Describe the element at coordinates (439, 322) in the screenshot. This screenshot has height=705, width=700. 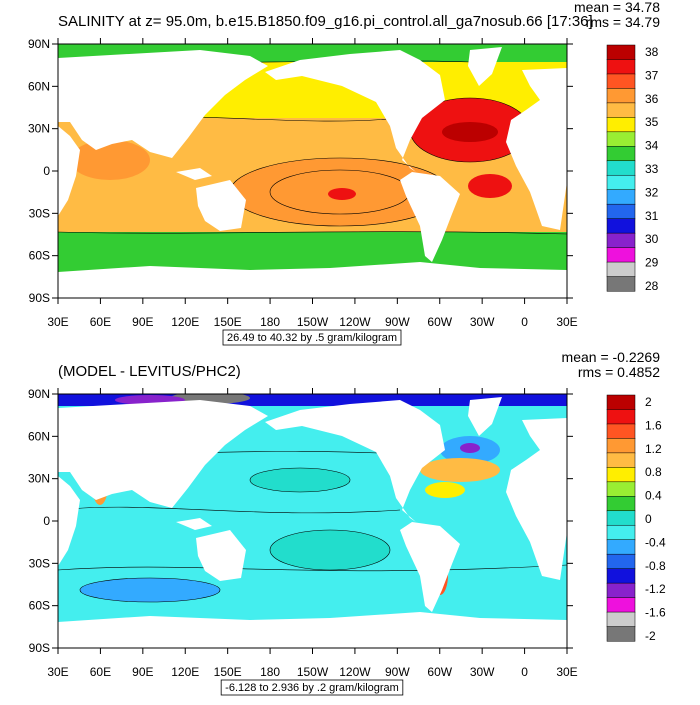
I see `lon-label: 60W` at that location.